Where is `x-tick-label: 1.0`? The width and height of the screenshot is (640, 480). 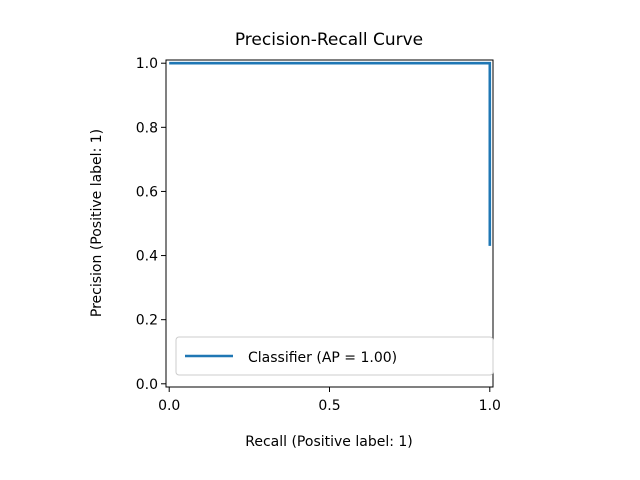 x-tick-label: 1.0 is located at coordinates (490, 406).